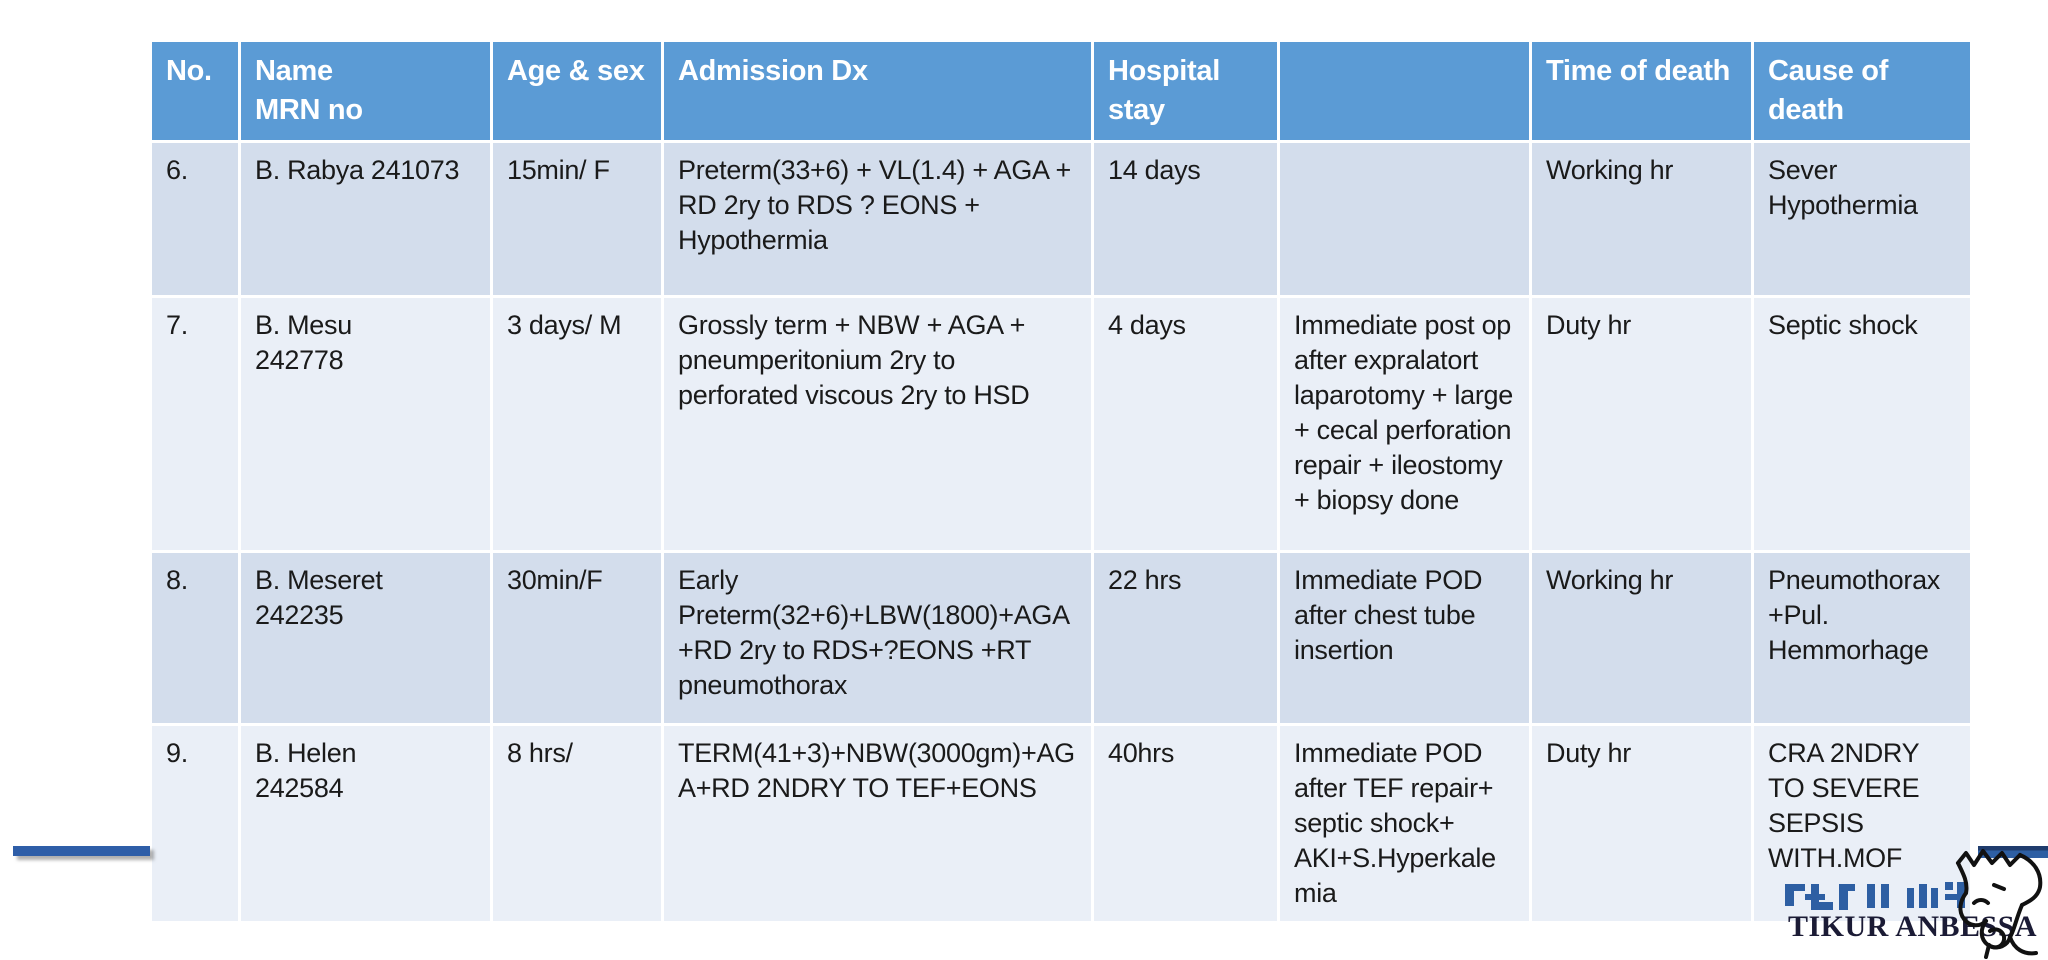 The image size is (2048, 960). I want to click on cell-hospital-stay: 4 days, so click(1185, 423).